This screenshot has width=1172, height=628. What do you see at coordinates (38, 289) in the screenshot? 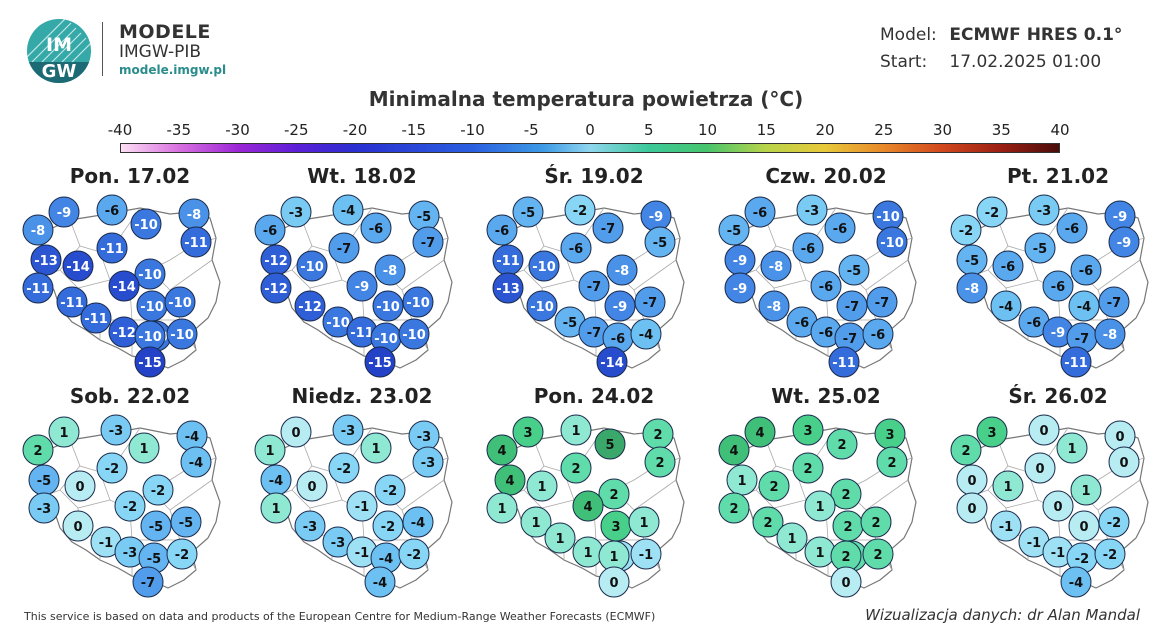
I see `temperature-value: -11` at bounding box center [38, 289].